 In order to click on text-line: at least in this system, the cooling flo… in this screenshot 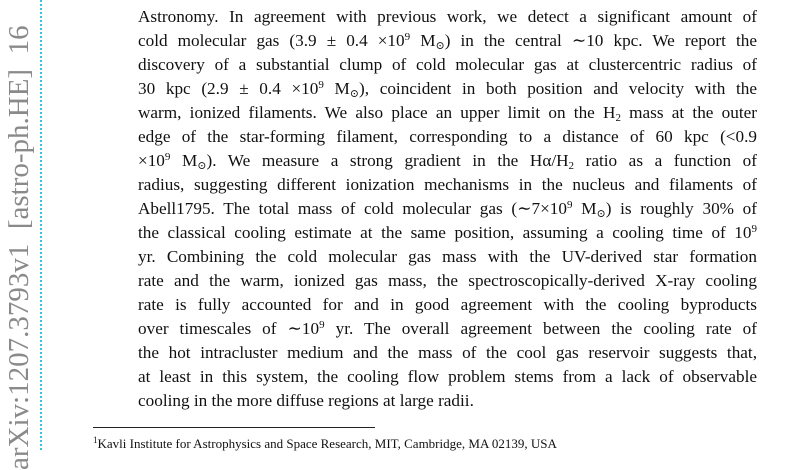, I will do `click(447, 377)`.